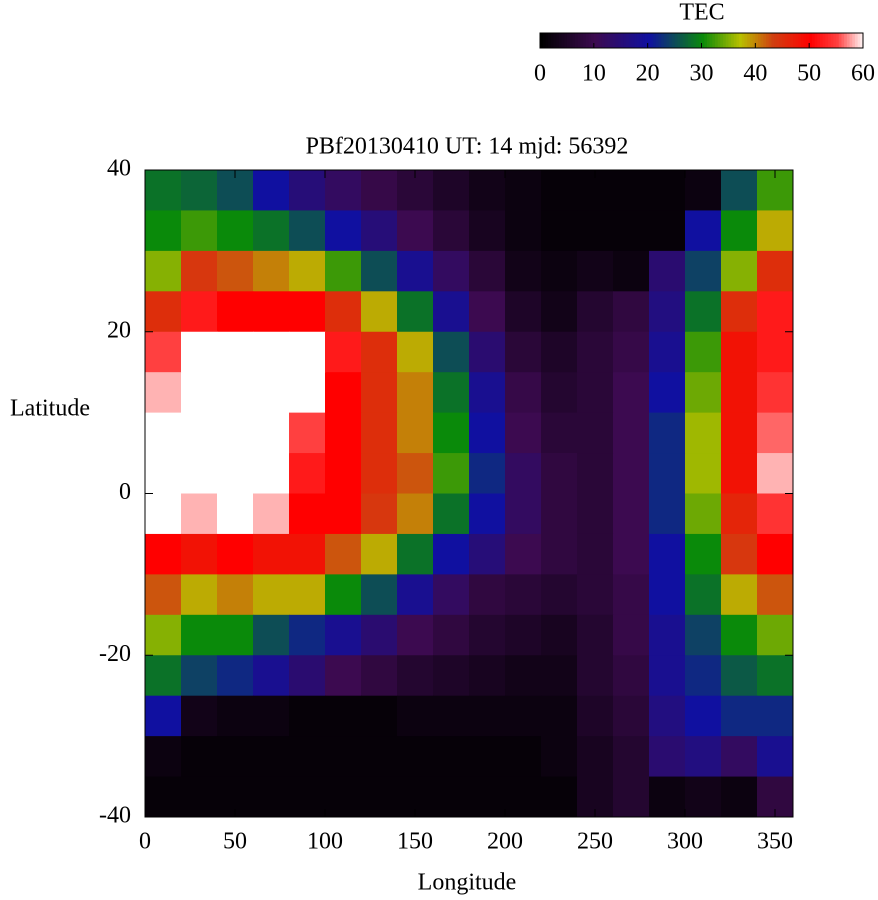  I want to click on x-tick-label: 0, so click(145, 842).